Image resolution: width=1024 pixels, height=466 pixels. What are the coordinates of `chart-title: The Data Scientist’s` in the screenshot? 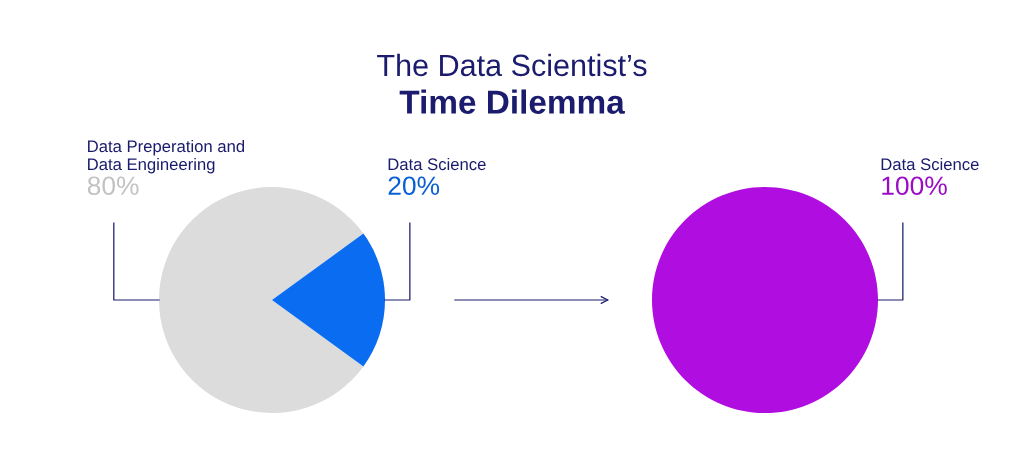 It's located at (512, 65).